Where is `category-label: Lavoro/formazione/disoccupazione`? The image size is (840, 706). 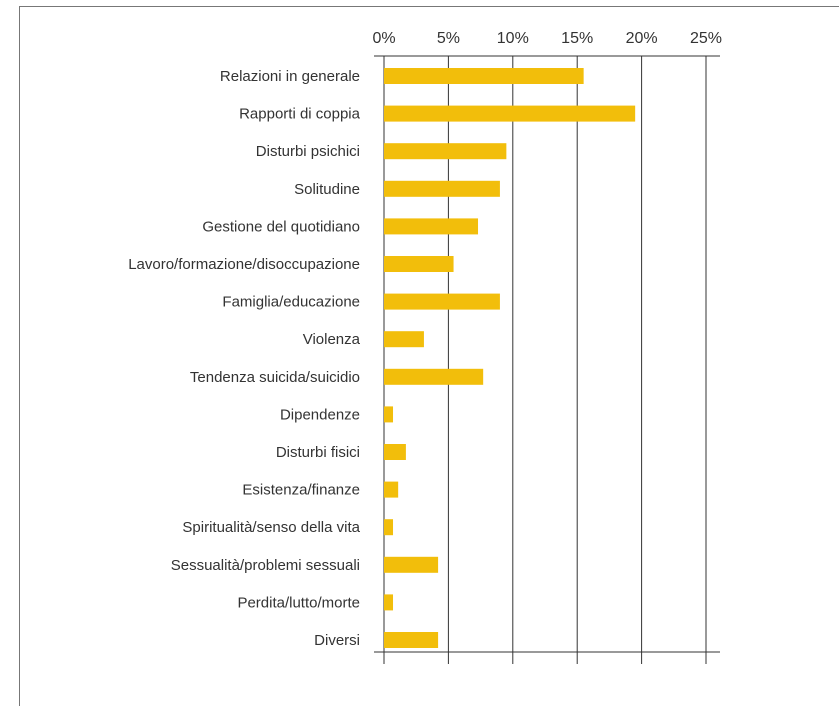
category-label: Lavoro/formazione/disoccupazione is located at coordinates (244, 264).